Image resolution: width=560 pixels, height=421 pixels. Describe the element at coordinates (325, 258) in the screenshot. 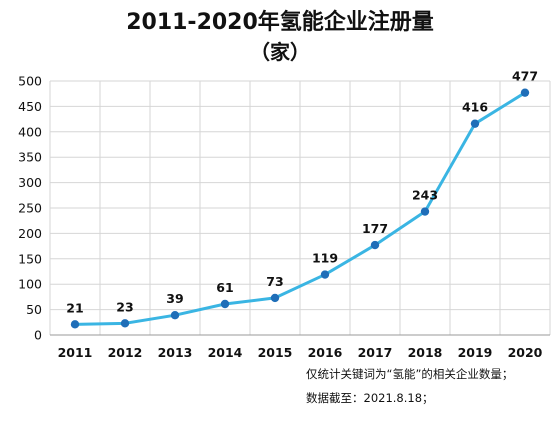

I see `data-label: 119` at that location.